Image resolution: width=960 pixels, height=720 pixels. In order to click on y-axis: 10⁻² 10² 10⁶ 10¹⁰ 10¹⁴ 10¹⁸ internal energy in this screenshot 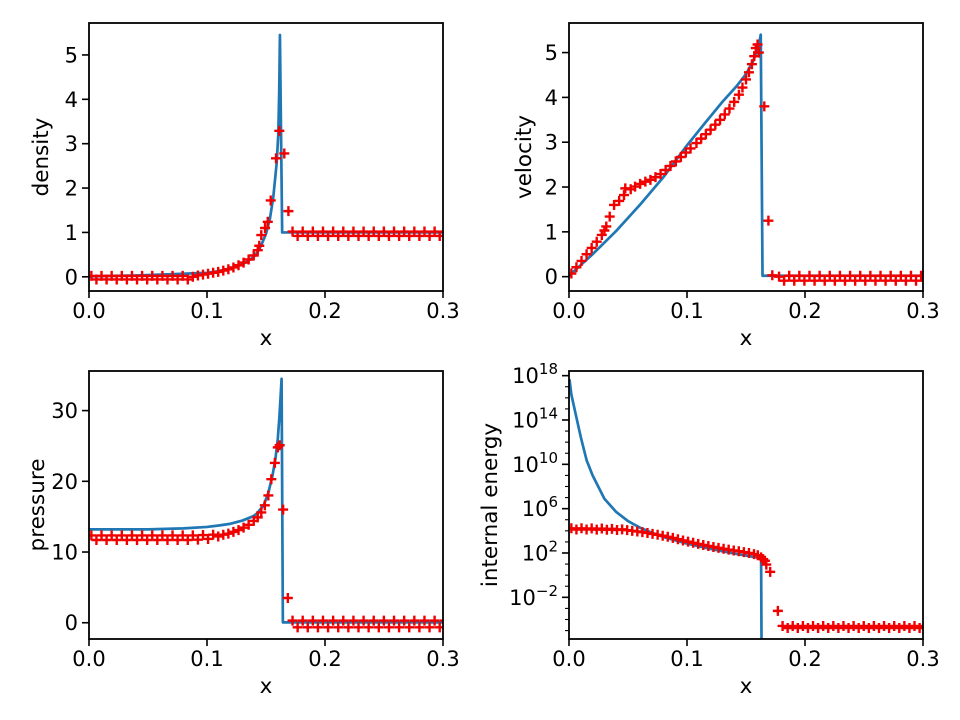, I will do `click(523, 496)`.